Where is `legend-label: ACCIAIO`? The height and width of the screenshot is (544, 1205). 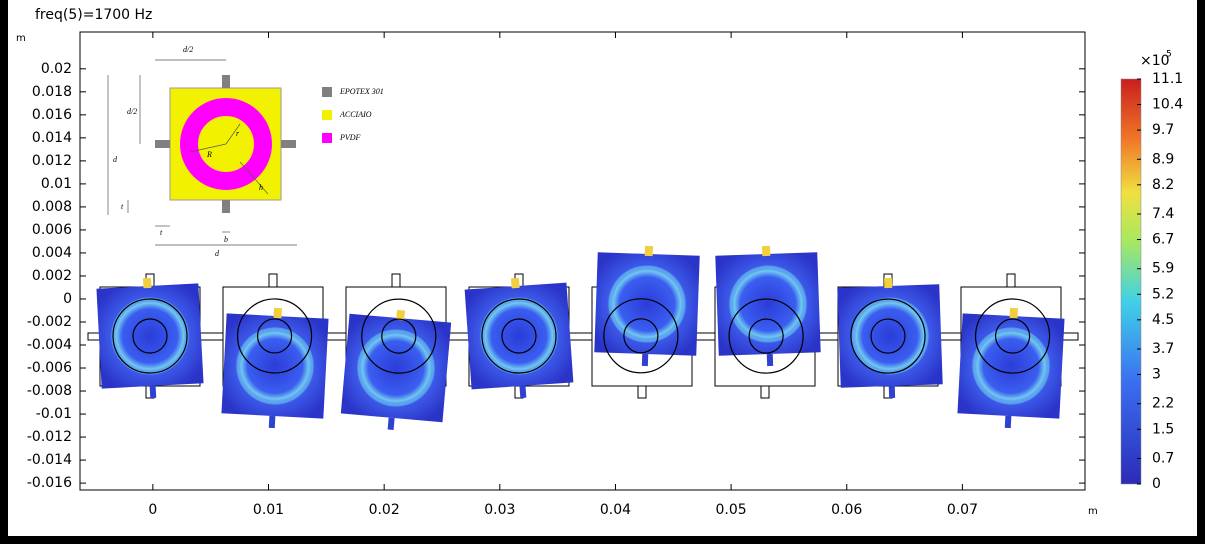 legend-label: ACCIAIO is located at coordinates (355, 114).